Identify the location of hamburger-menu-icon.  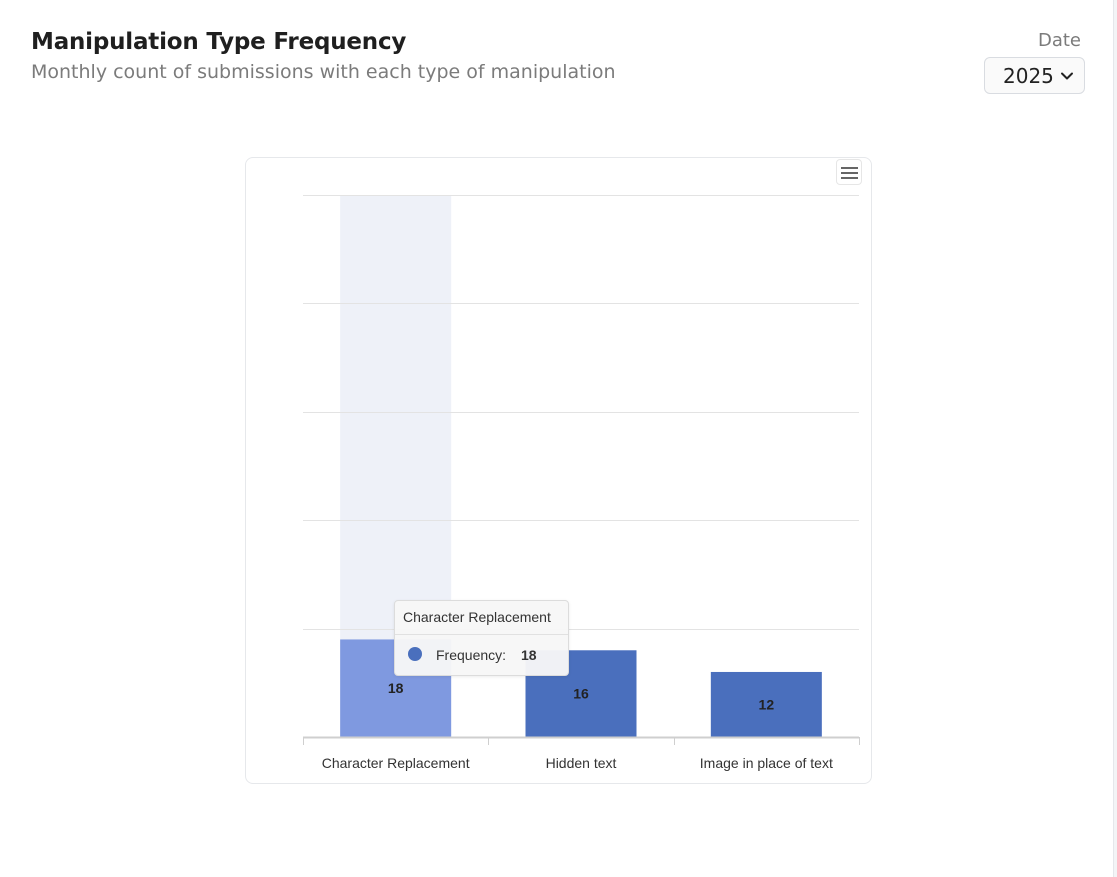
(849, 168).